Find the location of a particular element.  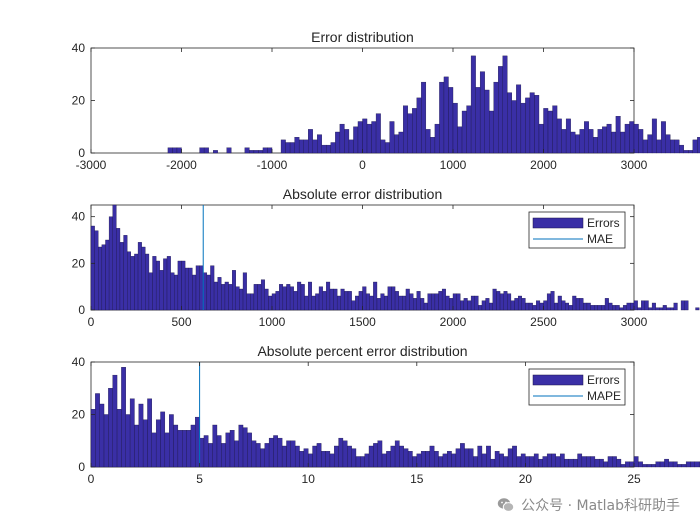

x-tick-label: -3000 is located at coordinates (91, 165).